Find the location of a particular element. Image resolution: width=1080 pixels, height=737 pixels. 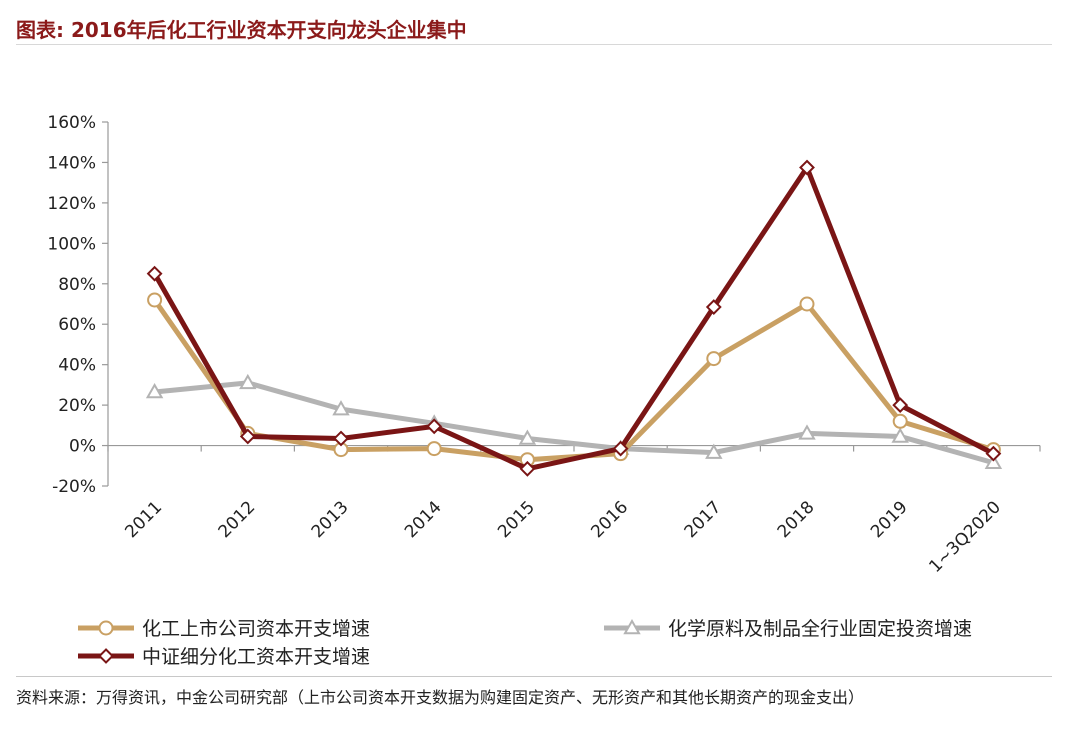

title-divider is located at coordinates (534, 44).